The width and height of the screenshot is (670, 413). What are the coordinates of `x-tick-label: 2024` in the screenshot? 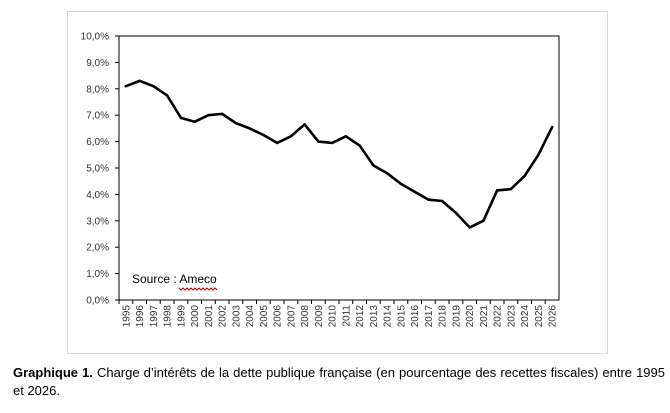 It's located at (525, 316).